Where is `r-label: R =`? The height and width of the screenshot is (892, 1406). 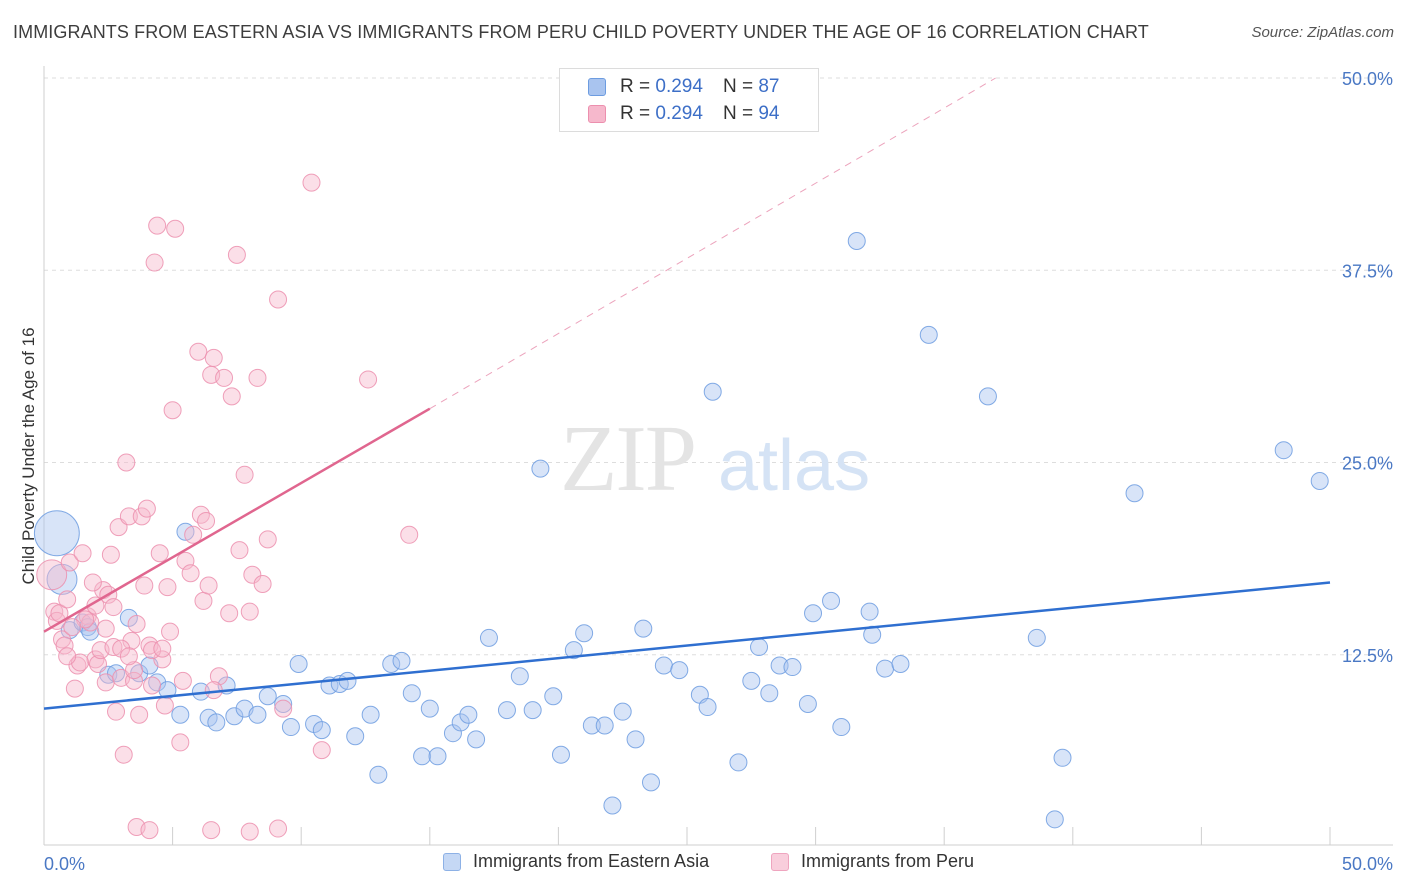 r-label: R = is located at coordinates (635, 86).